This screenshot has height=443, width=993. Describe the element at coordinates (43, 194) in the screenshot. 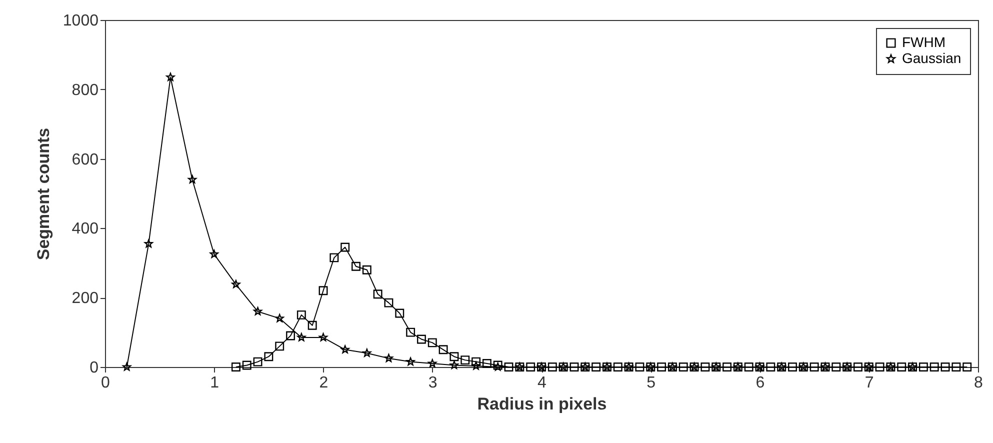

I see `y-axis-title: Segment counts` at that location.